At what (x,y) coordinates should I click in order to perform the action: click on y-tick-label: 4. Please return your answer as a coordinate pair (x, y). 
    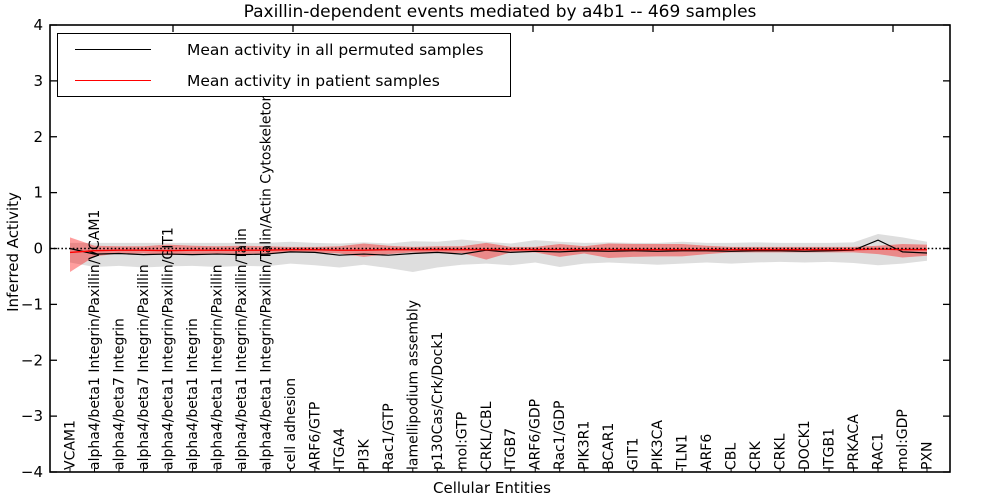
    Looking at the image, I should click on (38, 25).